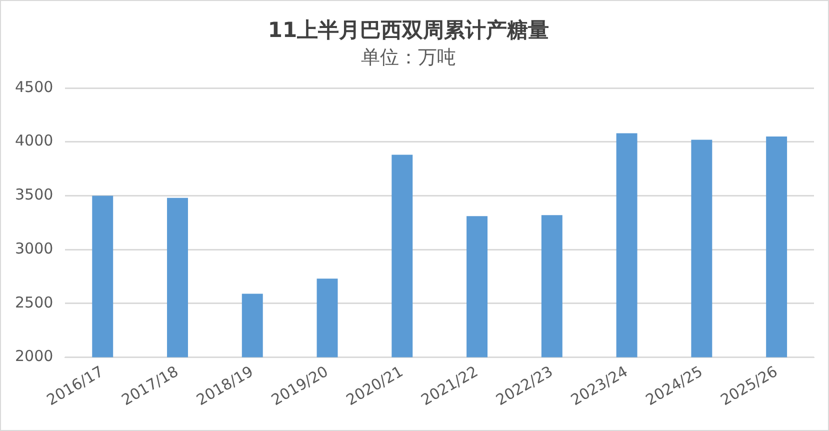 The height and width of the screenshot is (431, 829). What do you see at coordinates (409, 30) in the screenshot?
I see `chart-title: 11上半月巴西双周累计产糖量` at bounding box center [409, 30].